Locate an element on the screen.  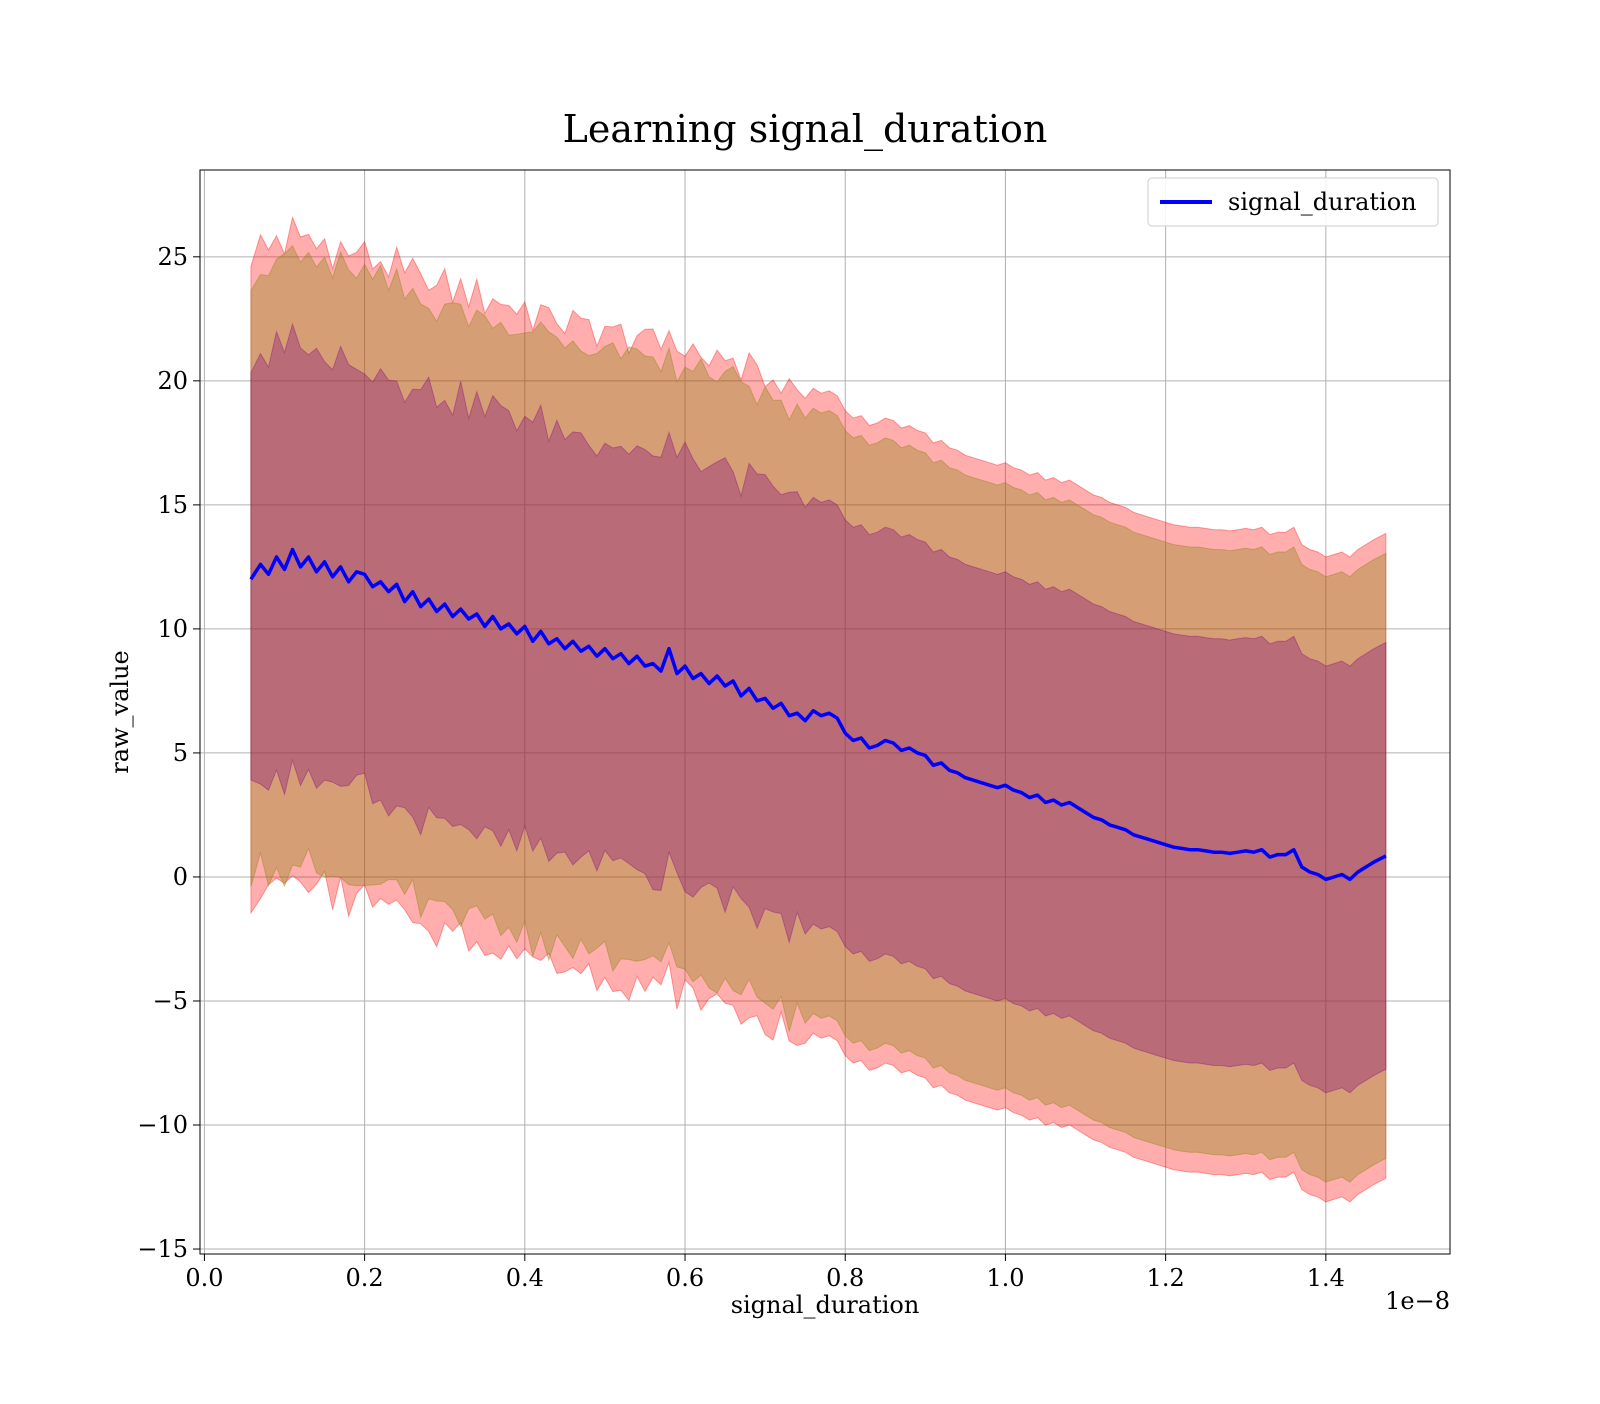
chart-title: Learning signal_duration is located at coordinates (805, 129).